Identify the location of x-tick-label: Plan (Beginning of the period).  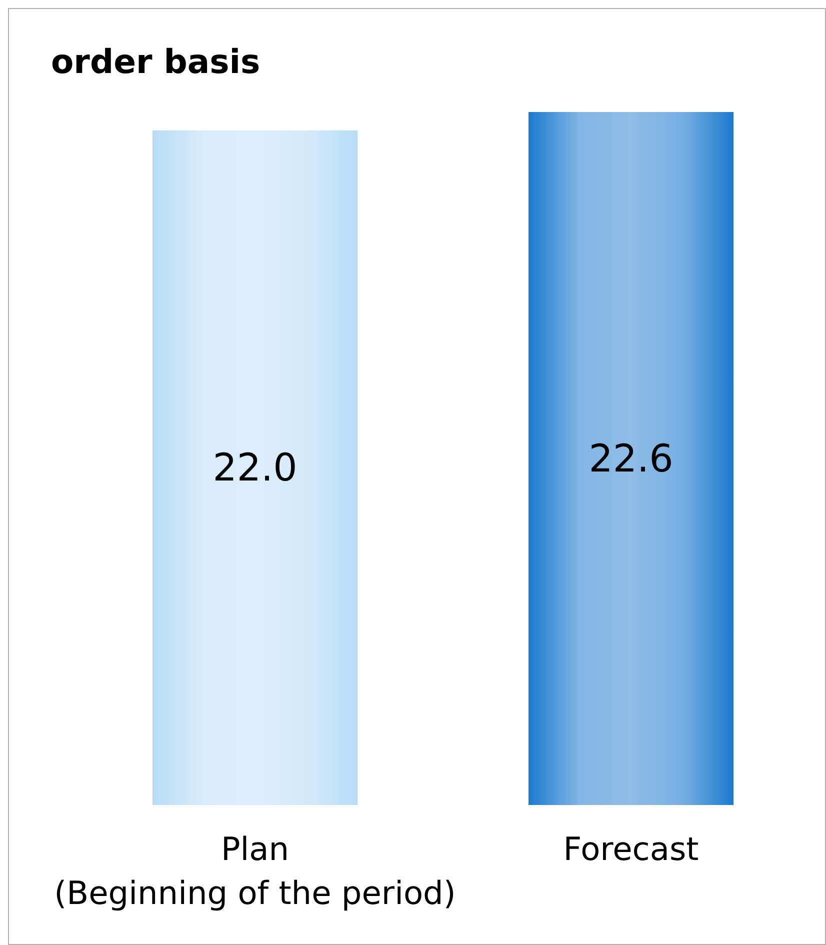
(255, 871).